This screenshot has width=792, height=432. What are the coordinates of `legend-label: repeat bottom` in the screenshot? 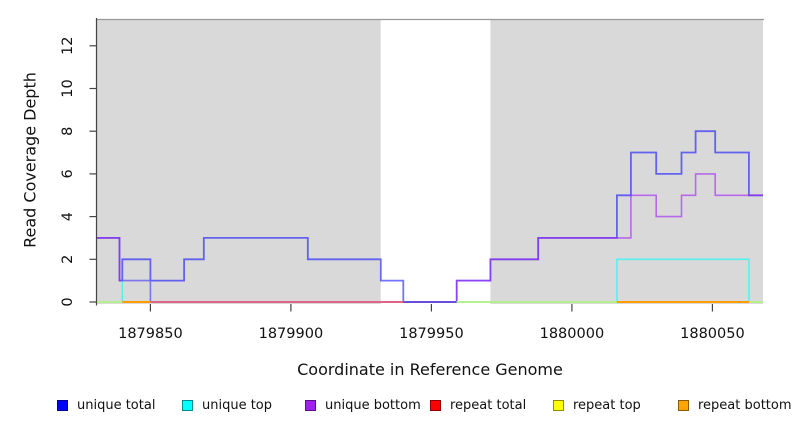 It's located at (745, 405).